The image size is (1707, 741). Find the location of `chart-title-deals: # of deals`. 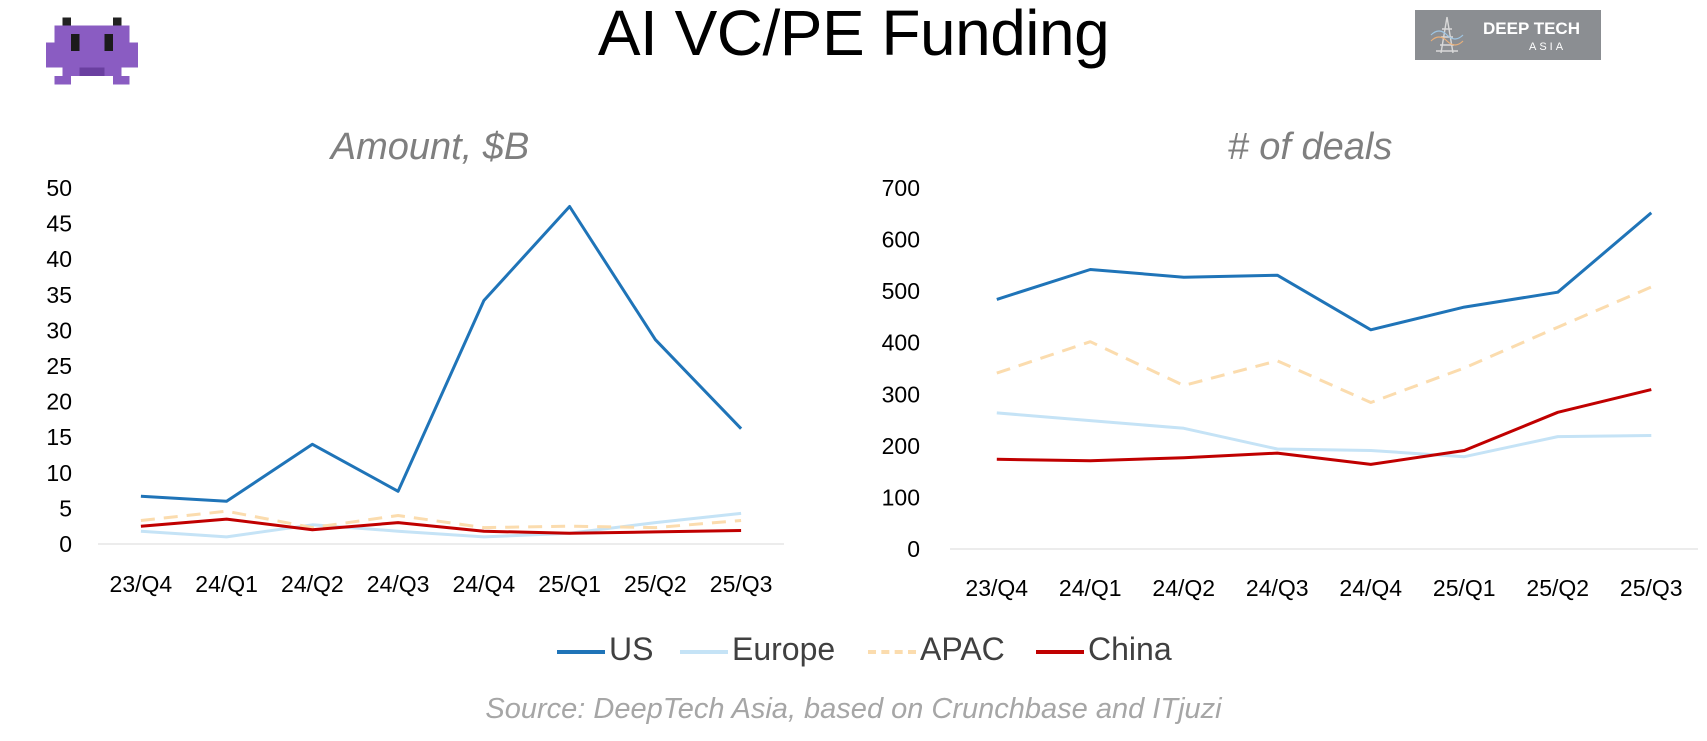

chart-title-deals: # of deals is located at coordinates (1310, 147).